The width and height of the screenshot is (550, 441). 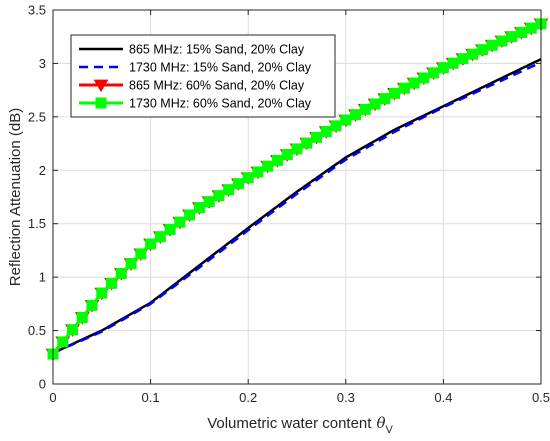 I want to click on y-tick-label: 2.5, so click(x=37, y=116).